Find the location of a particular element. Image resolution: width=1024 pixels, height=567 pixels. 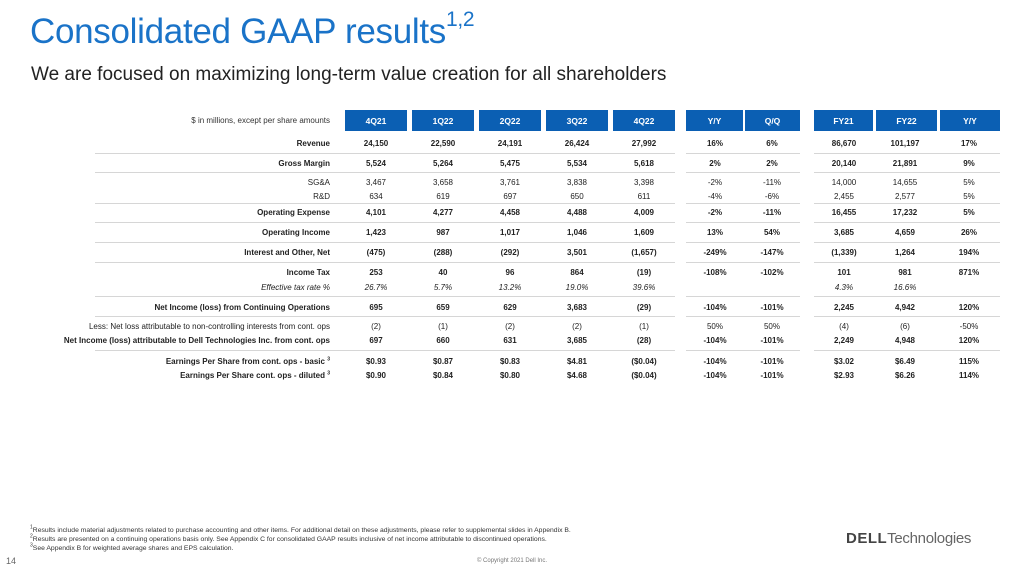

table-cell: $0.90 is located at coordinates (376, 375).